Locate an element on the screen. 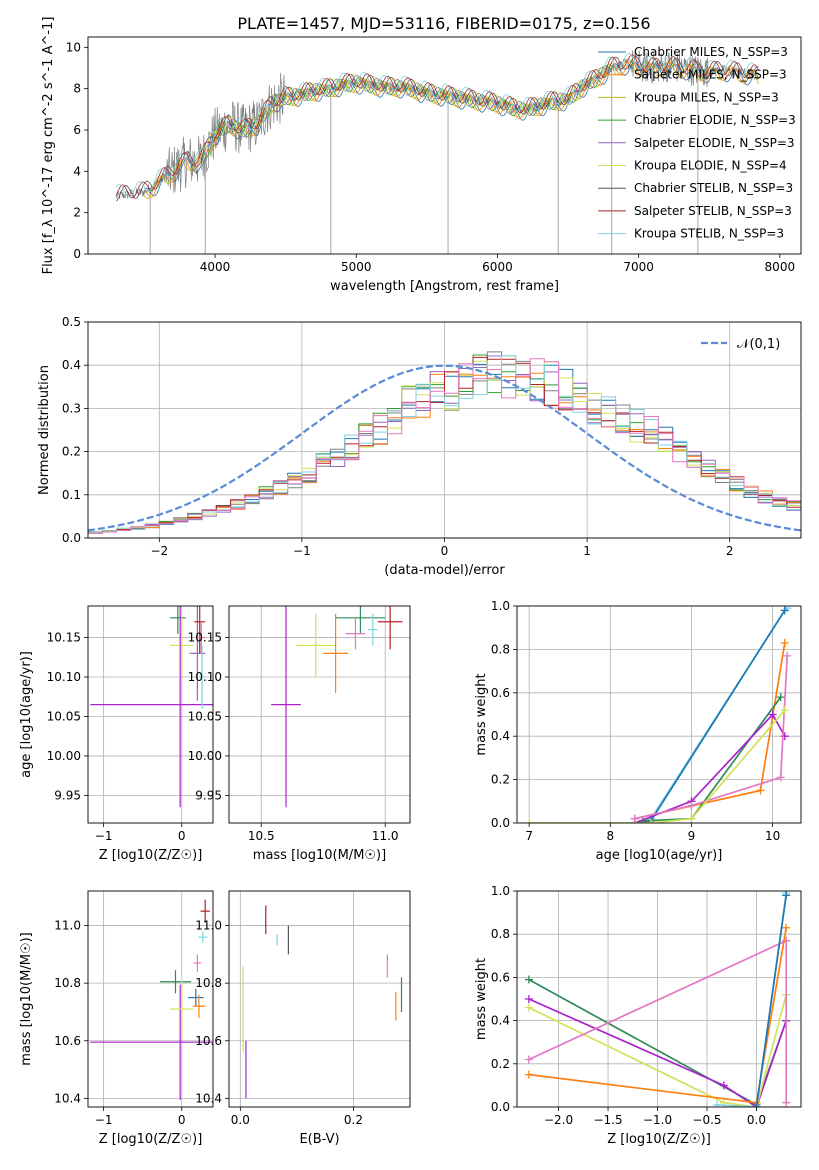 This screenshot has height=1170, width=819. x-axis-label: mass [log10(M/M☉)] is located at coordinates (319, 855).